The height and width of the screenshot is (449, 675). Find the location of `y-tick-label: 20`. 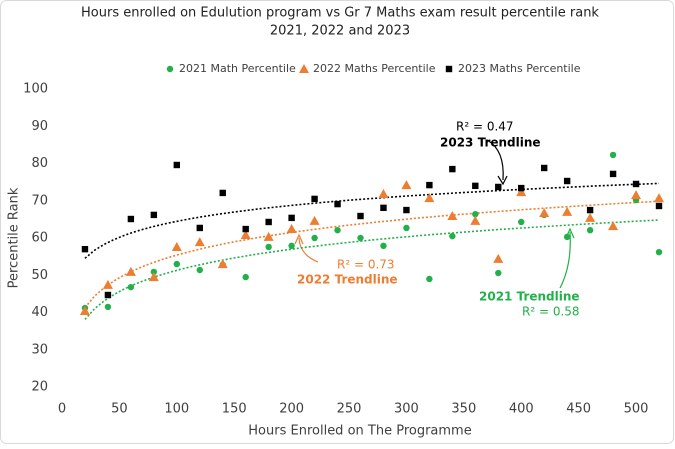

y-tick-label: 20 is located at coordinates (39, 387).